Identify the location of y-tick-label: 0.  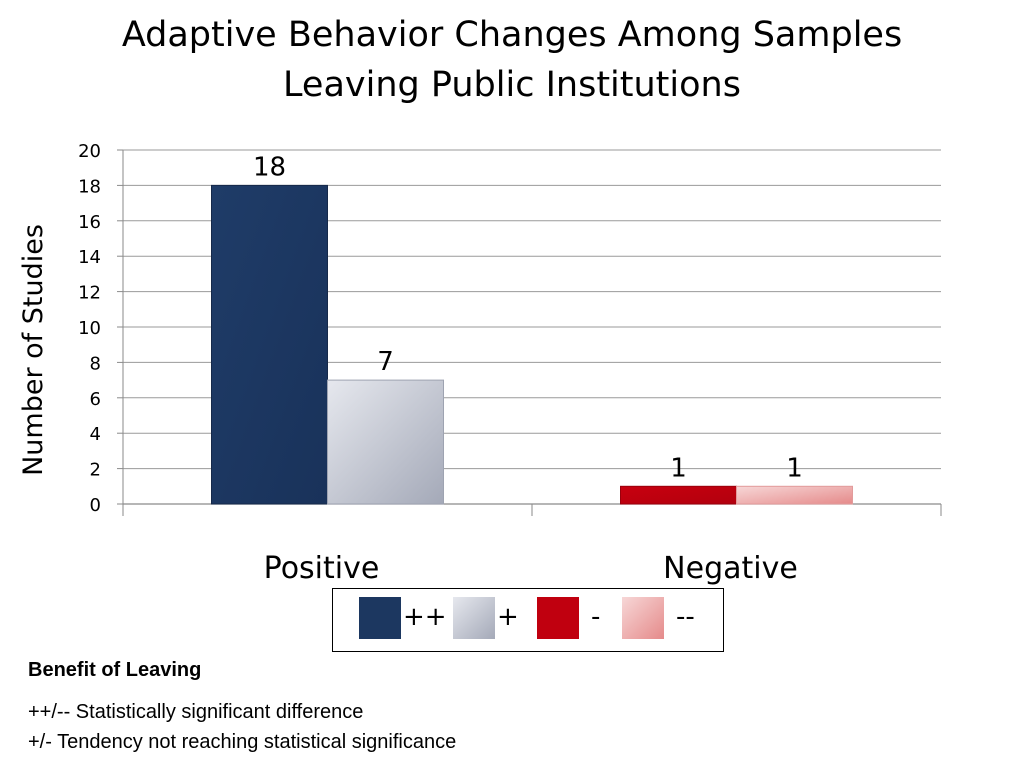
(95, 505).